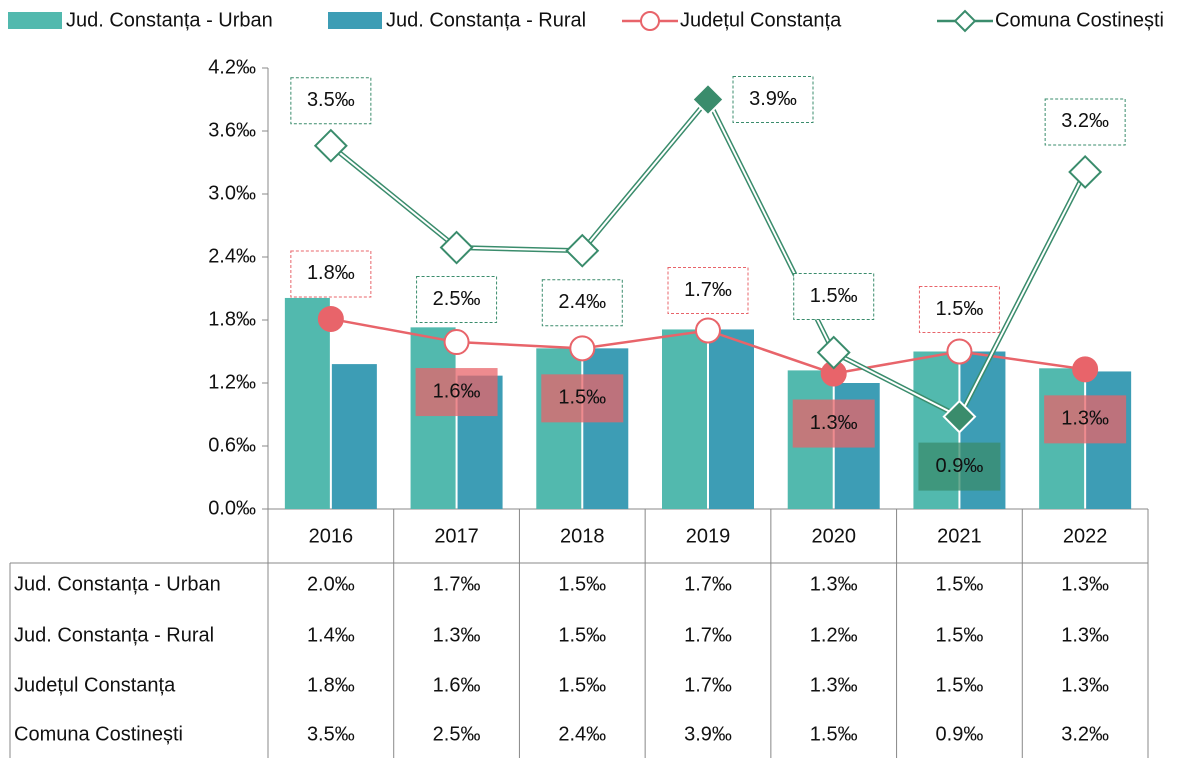 The height and width of the screenshot is (758, 1181). What do you see at coordinates (232, 319) in the screenshot?
I see `y-tick-label: 1.8‰` at bounding box center [232, 319].